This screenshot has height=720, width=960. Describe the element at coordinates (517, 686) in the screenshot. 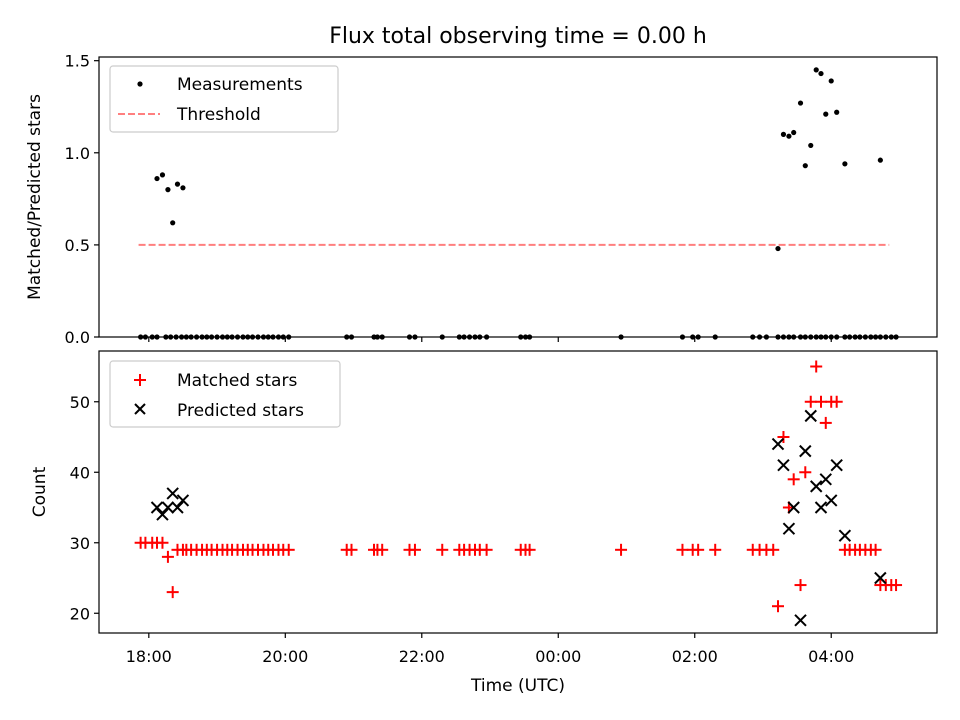

I see `x-axis-label: Time (UTC)` at that location.